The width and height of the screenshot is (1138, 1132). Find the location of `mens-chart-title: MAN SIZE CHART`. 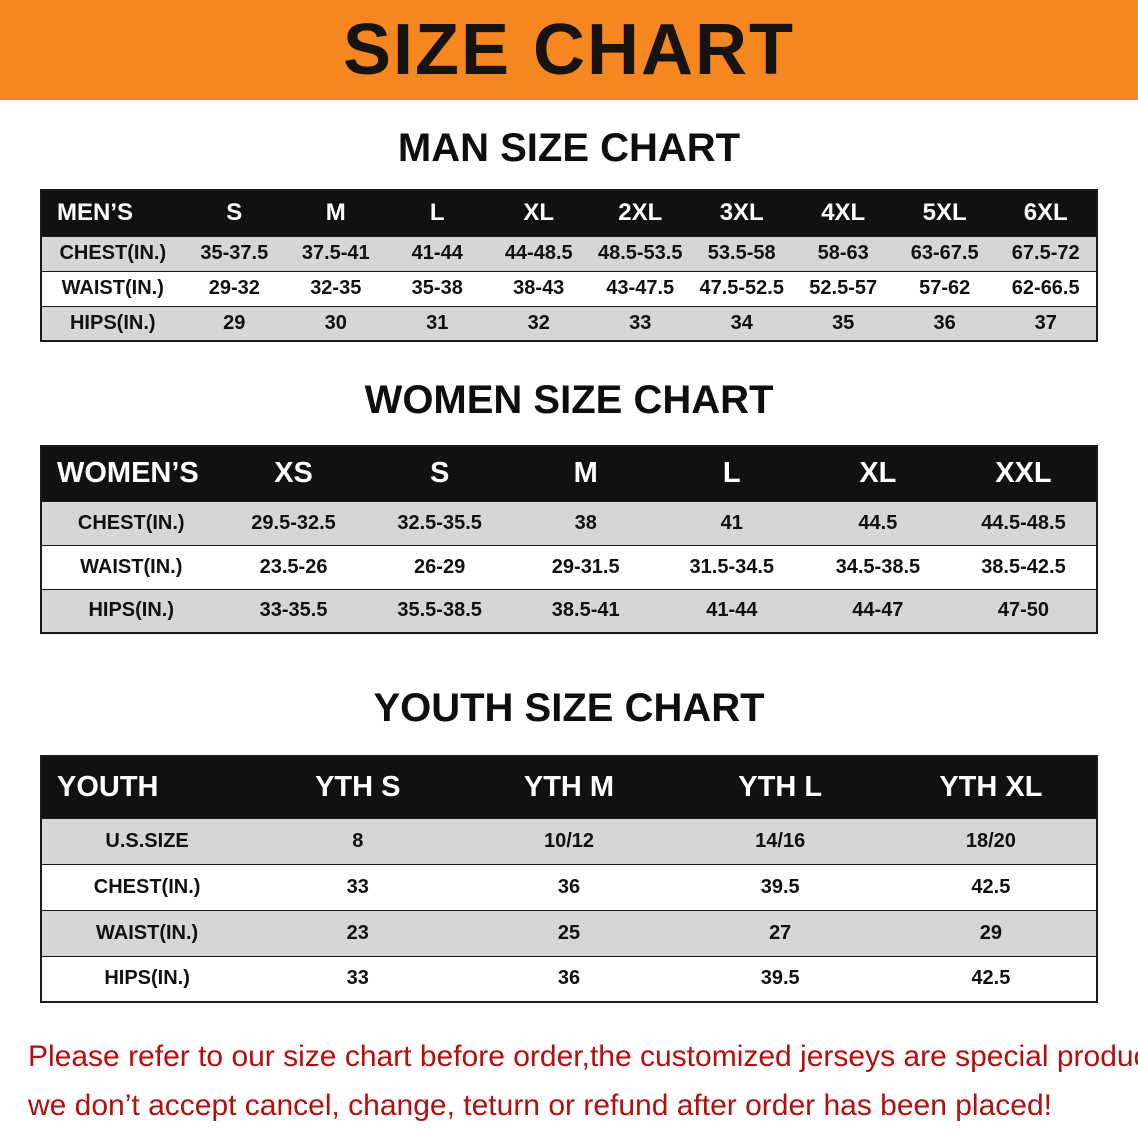

mens-chart-title: MAN SIZE CHART is located at coordinates (569, 148).